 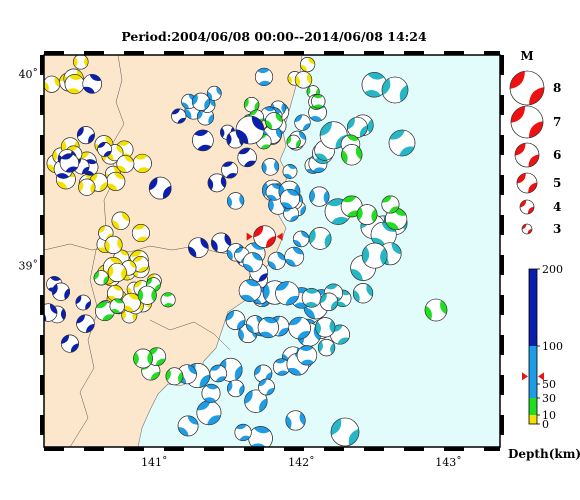 I want to click on longitude-labels: 141˚ 142˚ 143˚, so click(x=301, y=462).